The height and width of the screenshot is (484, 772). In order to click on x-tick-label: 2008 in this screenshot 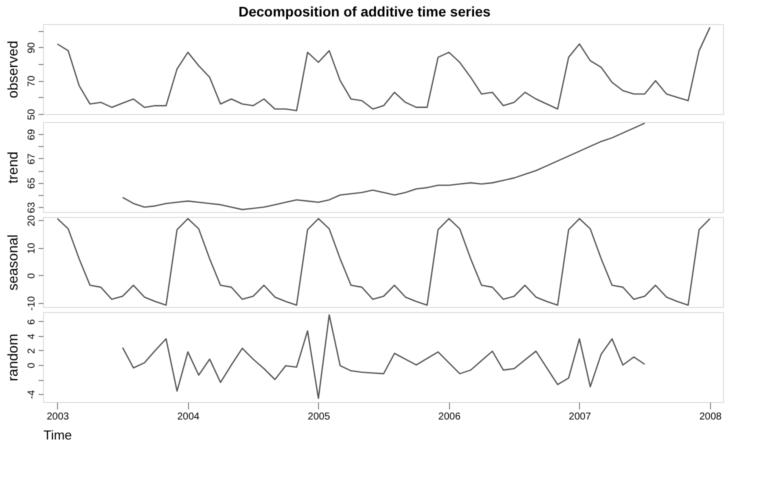, I will do `click(710, 417)`.